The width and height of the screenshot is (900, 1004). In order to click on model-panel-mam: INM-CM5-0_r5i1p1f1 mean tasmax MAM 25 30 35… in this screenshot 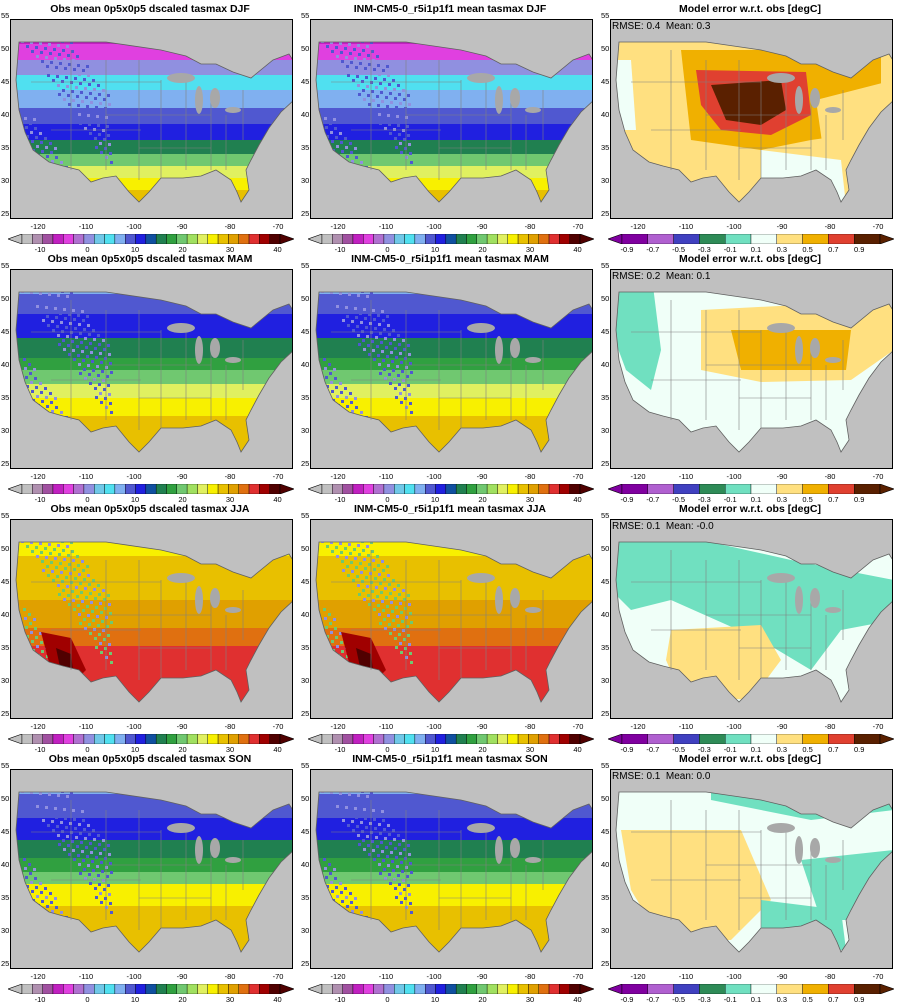, I will do `click(450, 377)`.